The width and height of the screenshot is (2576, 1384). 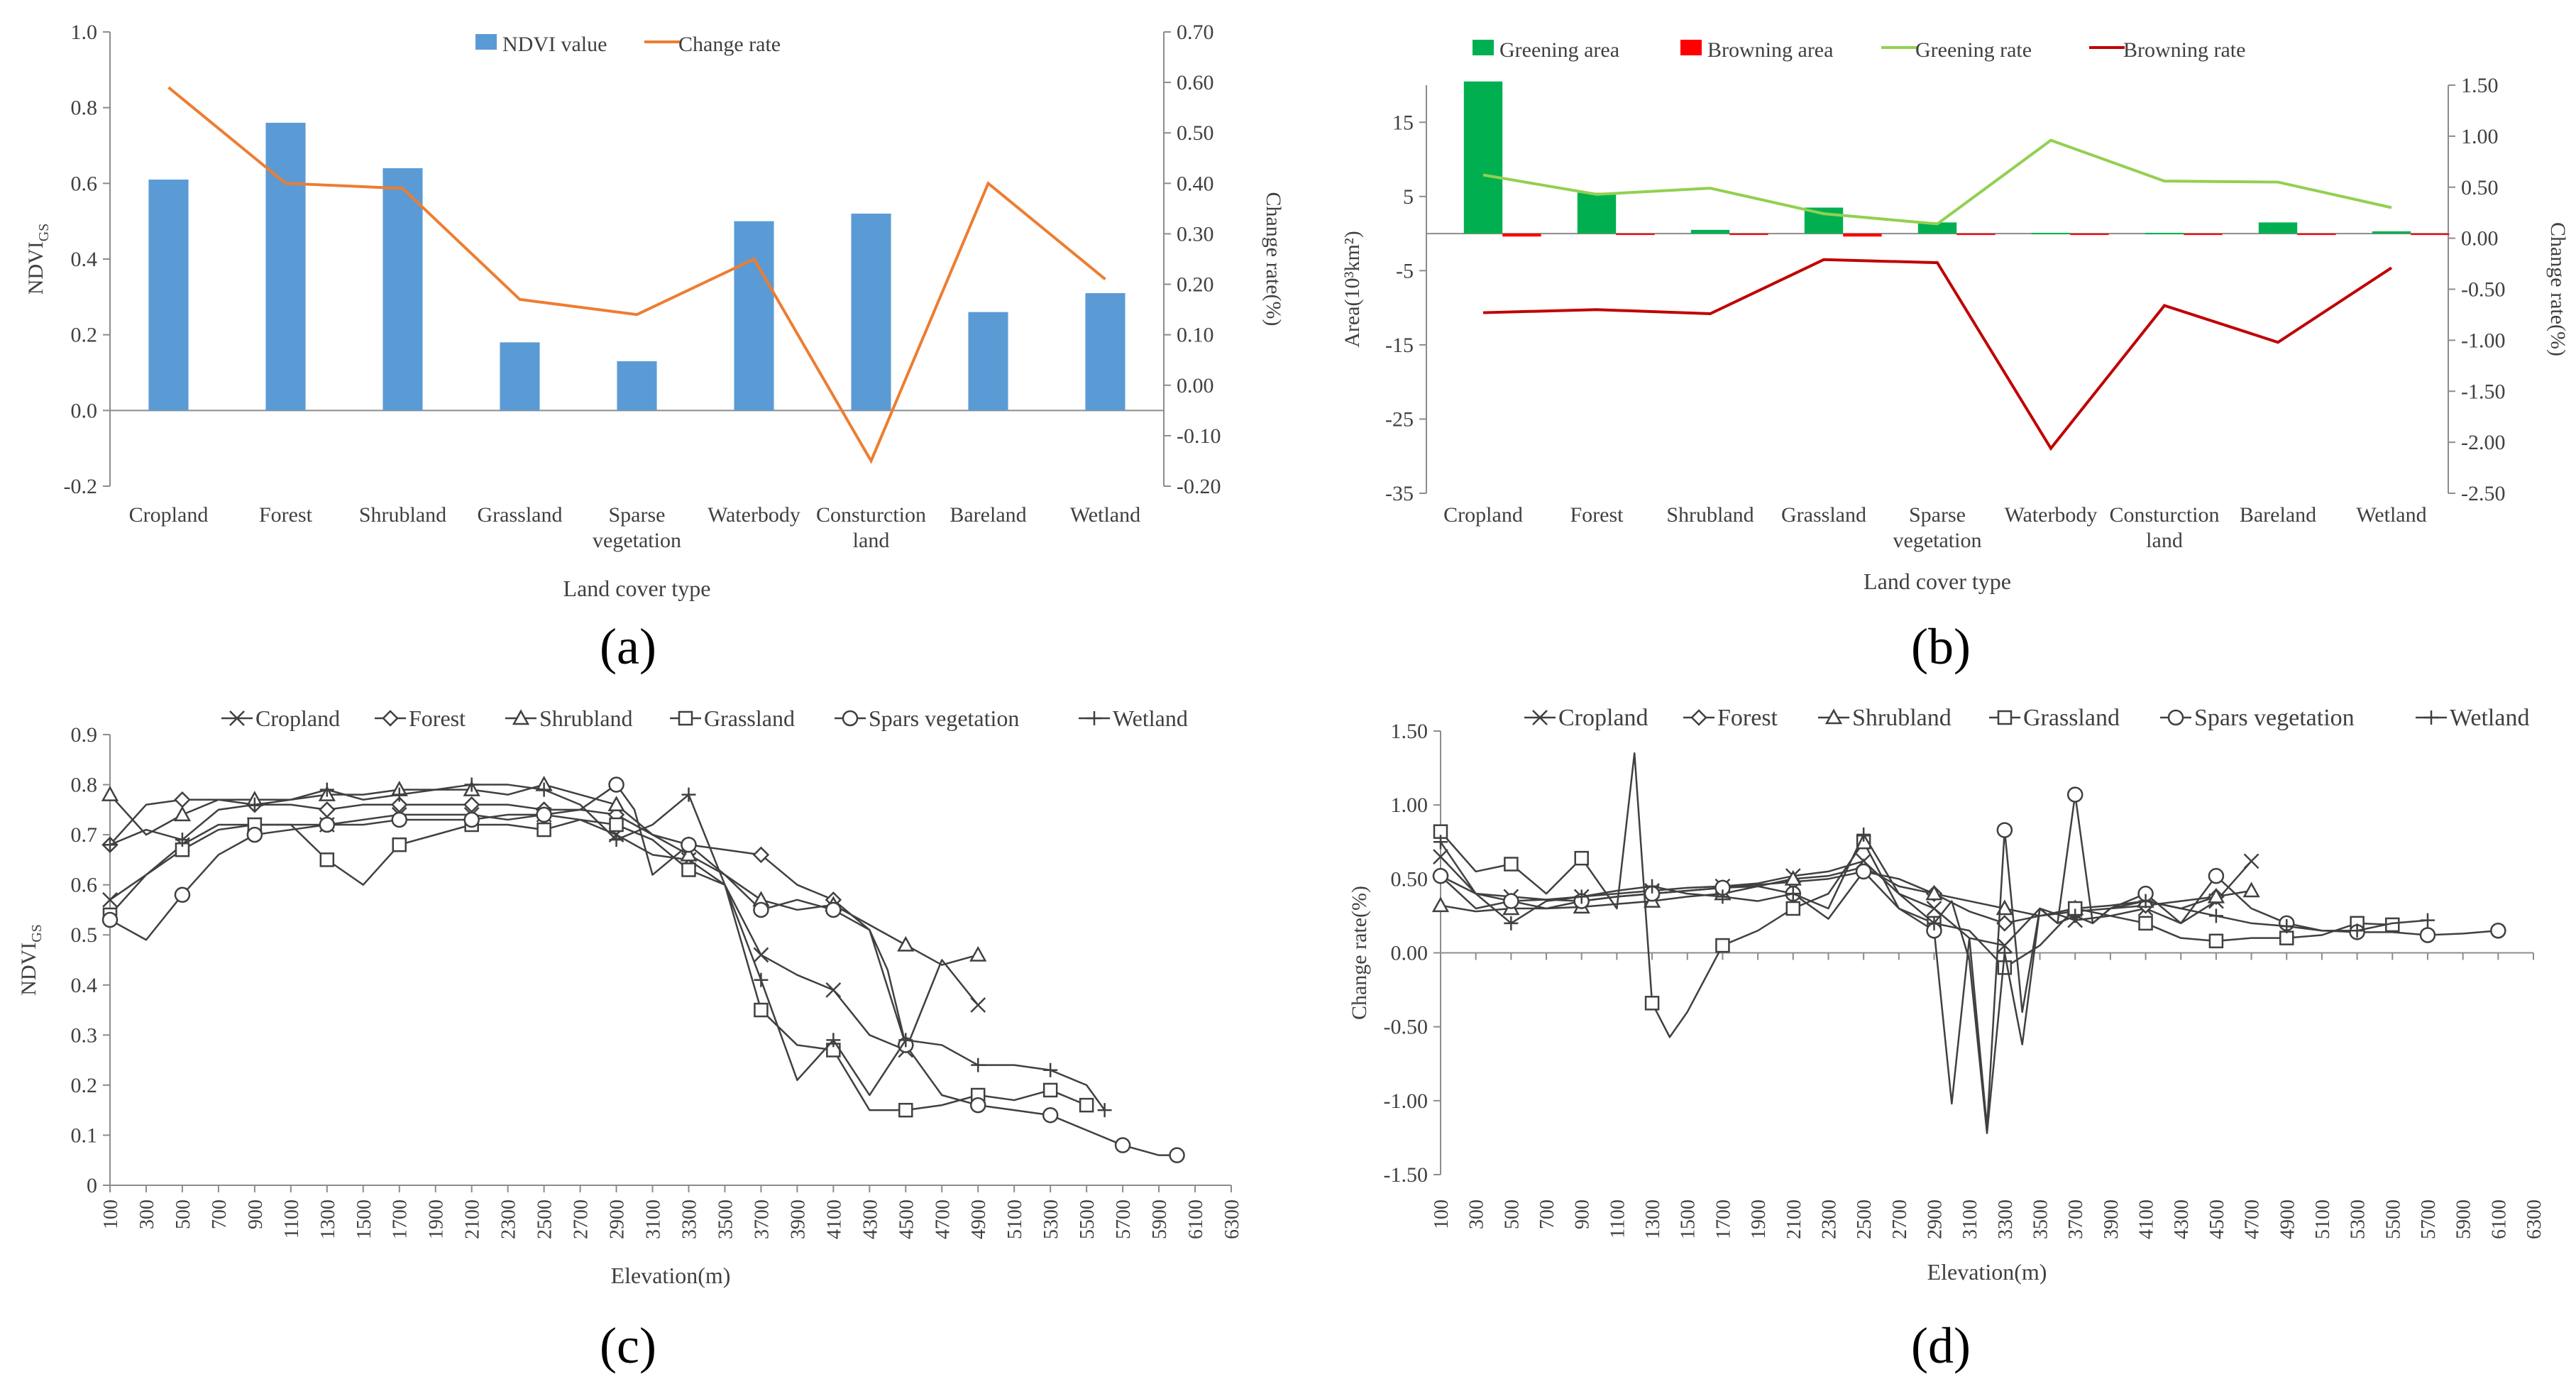 I want to click on bar-ndvi-value, so click(x=1105, y=352).